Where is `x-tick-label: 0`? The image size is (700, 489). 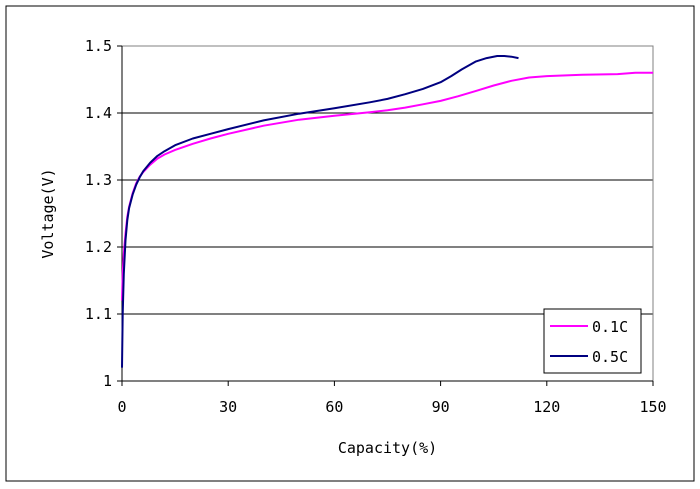
x-tick-label: 0 is located at coordinates (121, 407).